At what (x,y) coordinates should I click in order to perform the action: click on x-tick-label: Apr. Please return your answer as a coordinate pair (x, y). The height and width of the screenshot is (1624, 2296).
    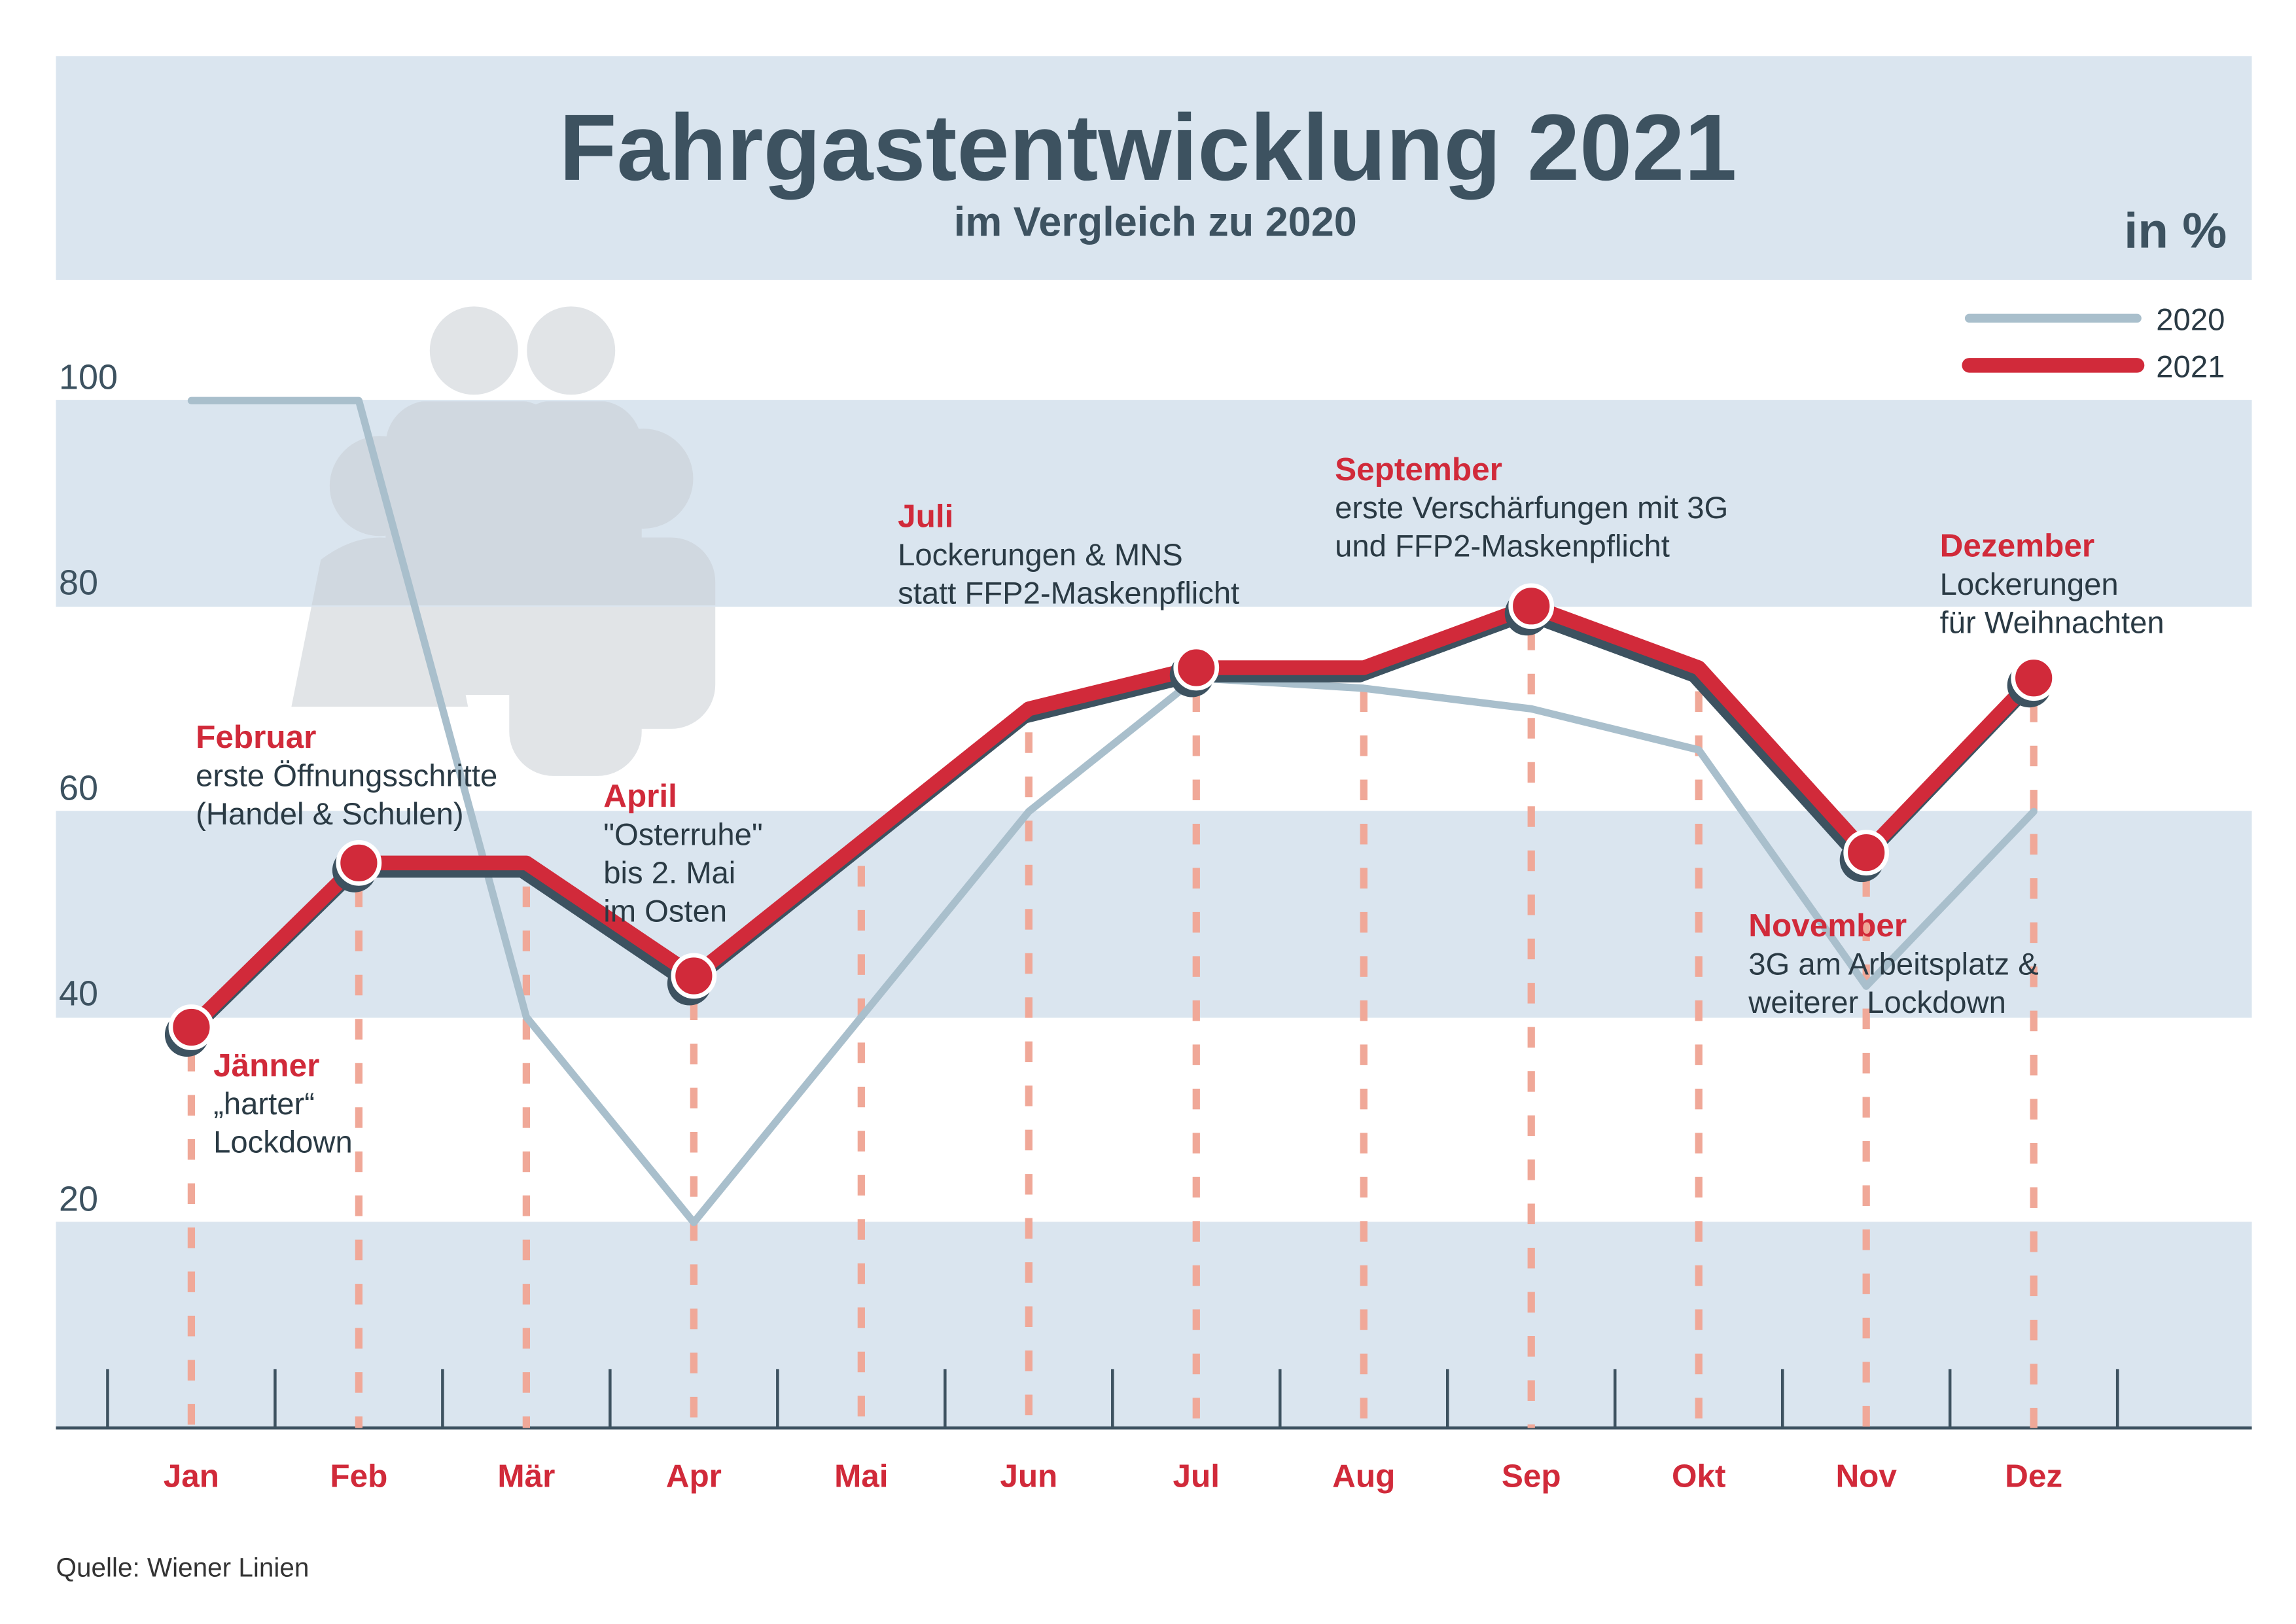
    Looking at the image, I should click on (694, 1476).